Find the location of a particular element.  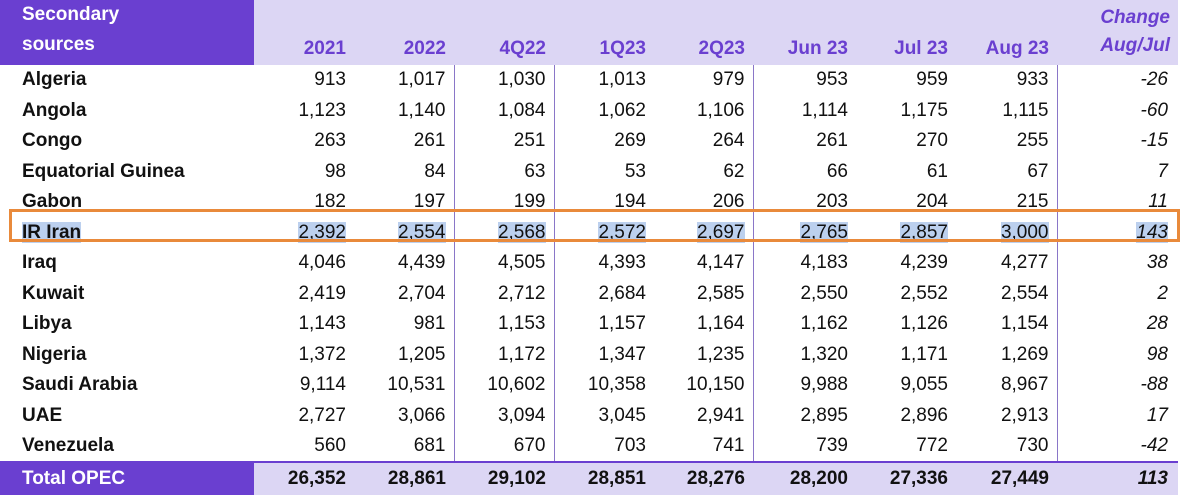

header-source-label: Secondary sources is located at coordinates (127, 32).